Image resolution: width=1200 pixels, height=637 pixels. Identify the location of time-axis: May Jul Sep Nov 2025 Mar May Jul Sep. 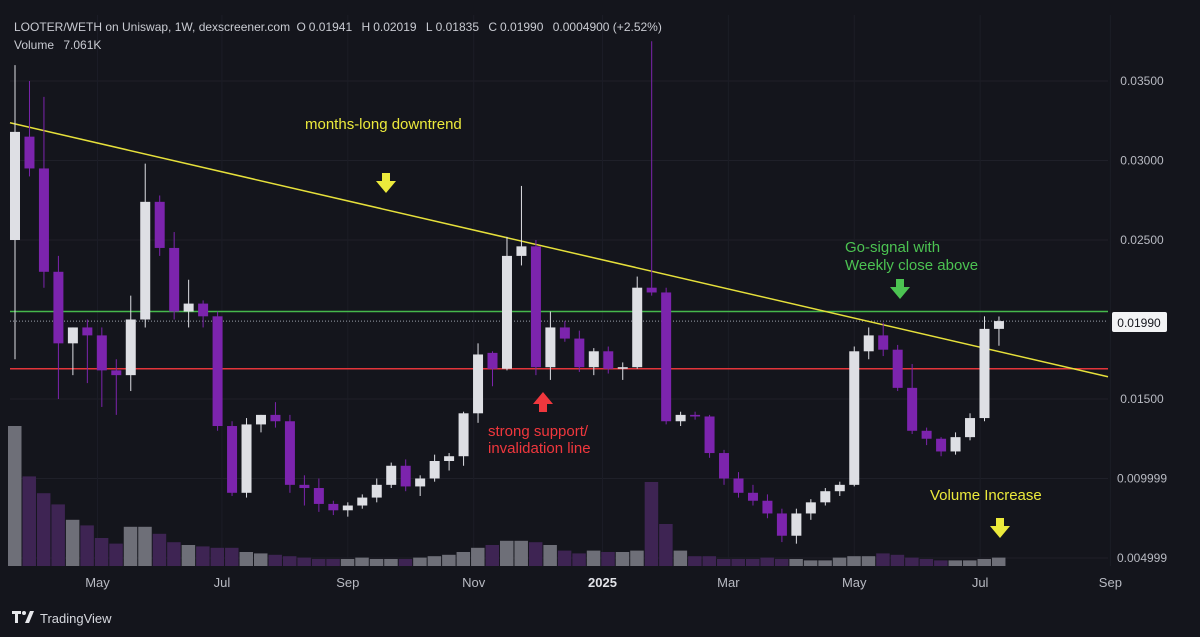
(603, 582).